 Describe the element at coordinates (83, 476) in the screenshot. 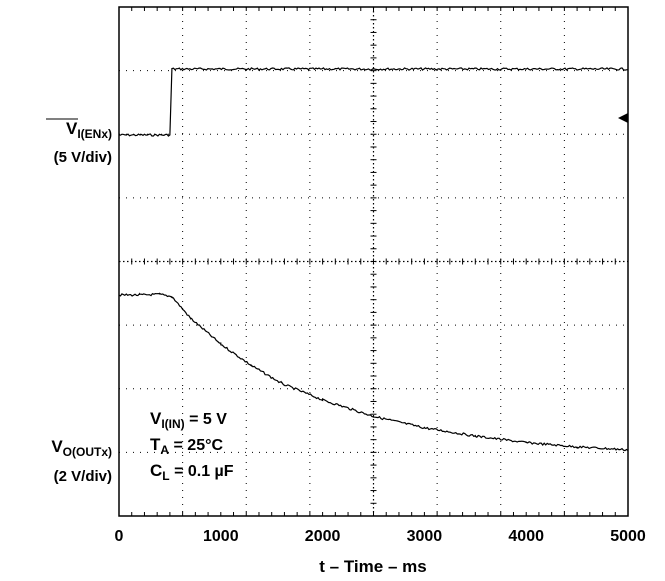

I see `output-scale-label: (2 V/div)` at that location.